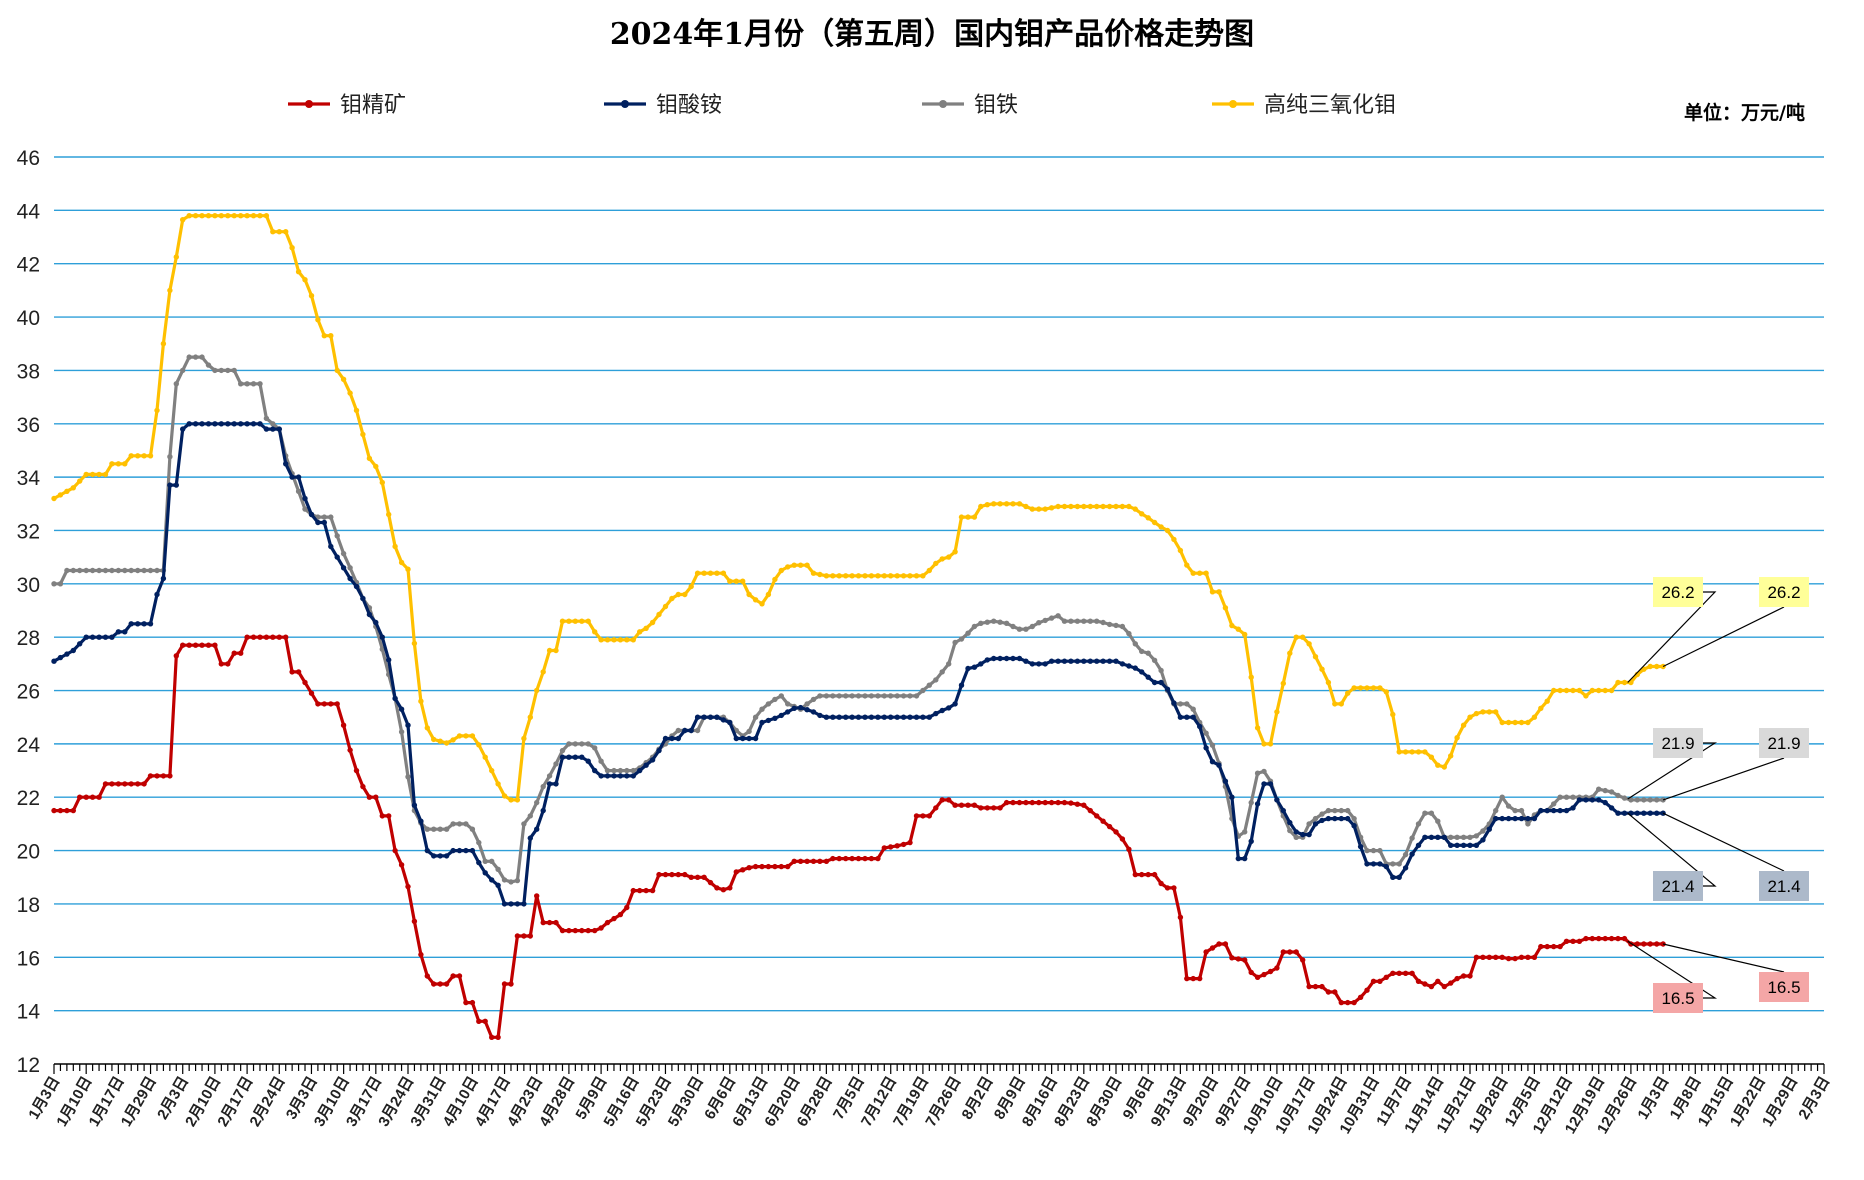 The height and width of the screenshot is (1180, 1864). I want to click on legend-item: 钼铁, so click(970, 105).